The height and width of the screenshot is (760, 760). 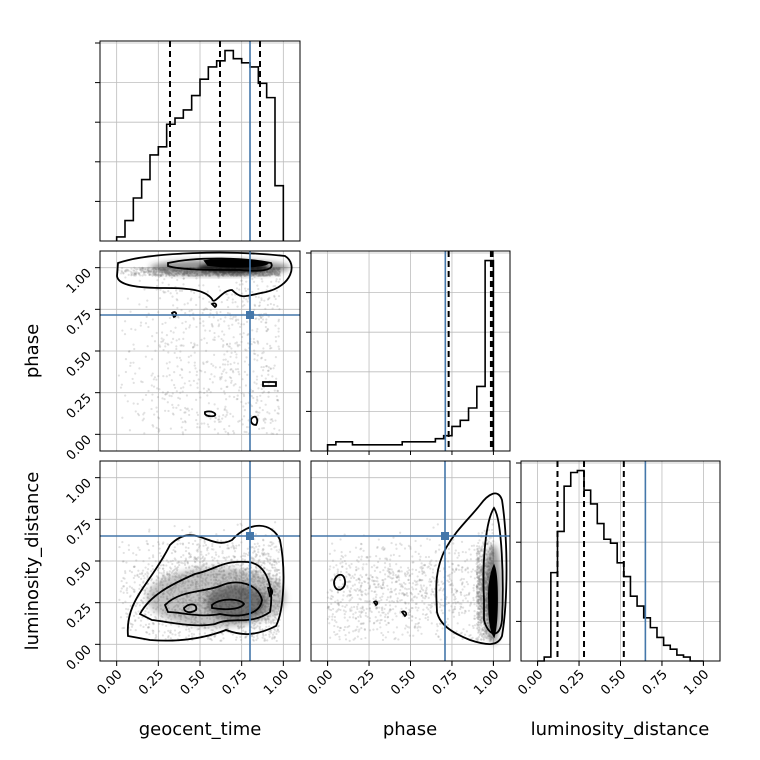 I want to click on scatter-geocent-time-vs-luminosity-distance-panel, so click(x=200, y=561).